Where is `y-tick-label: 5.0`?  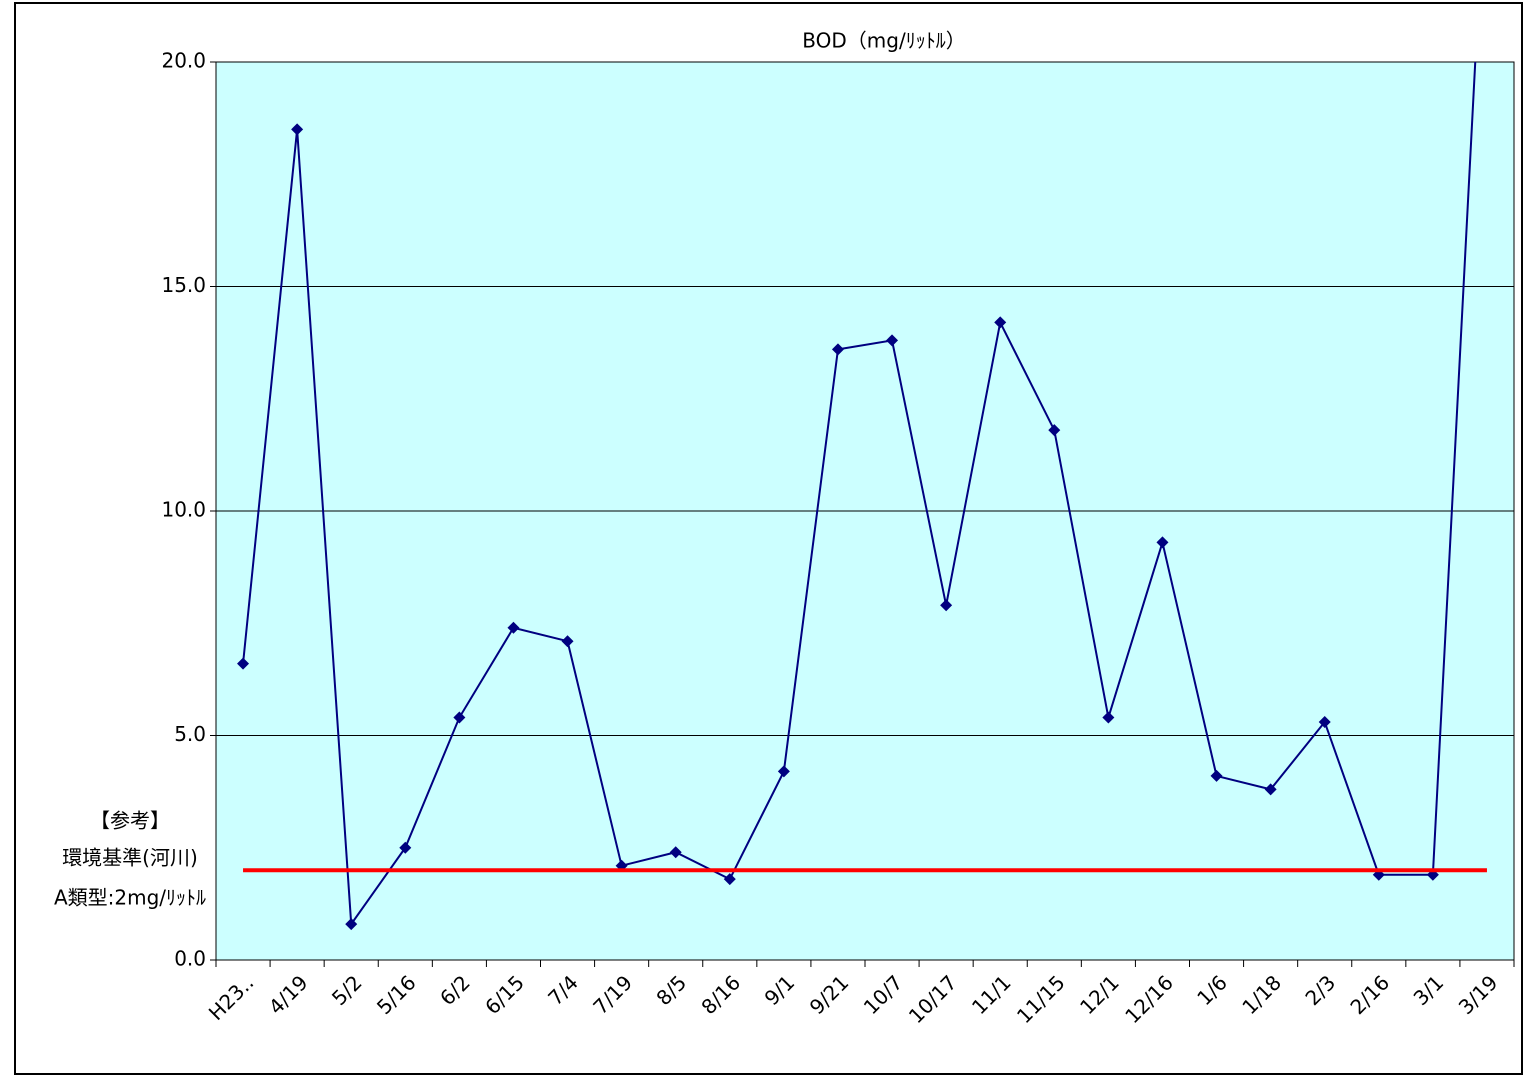
y-tick-label: 5.0 is located at coordinates (190, 734).